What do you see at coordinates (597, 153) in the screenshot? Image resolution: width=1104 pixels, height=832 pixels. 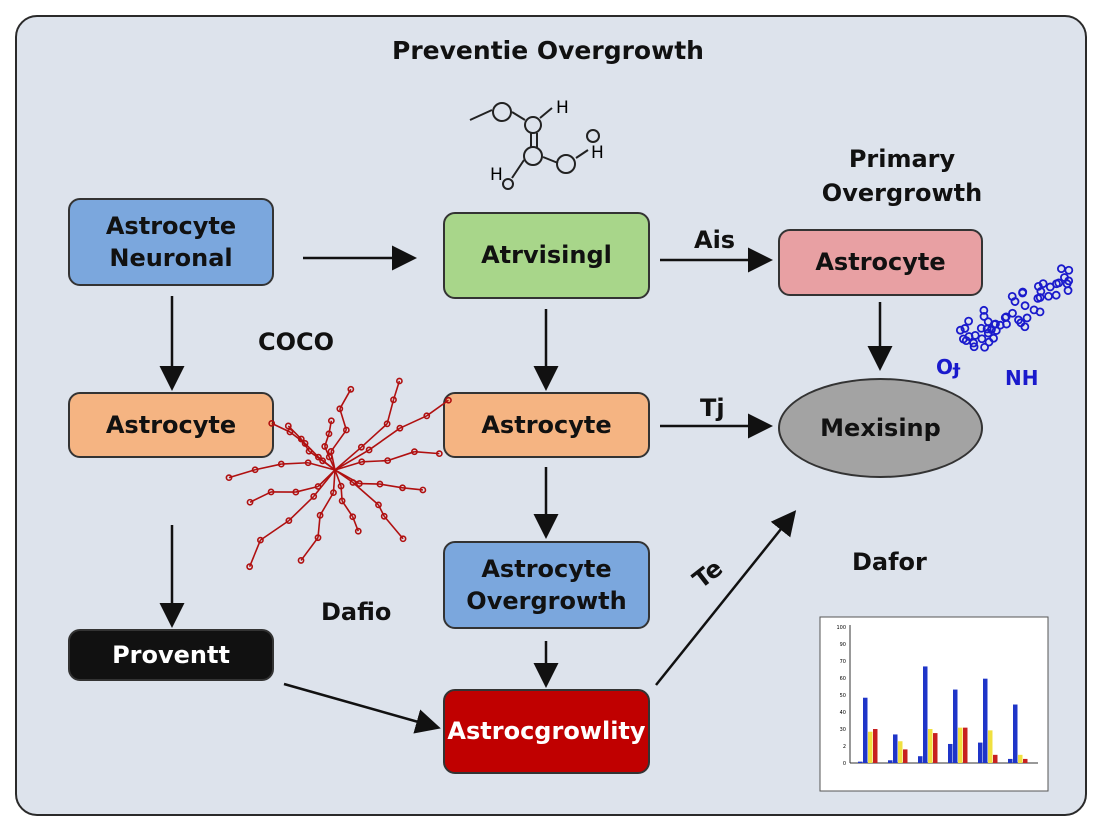 I see `mol-h2: H` at bounding box center [597, 153].